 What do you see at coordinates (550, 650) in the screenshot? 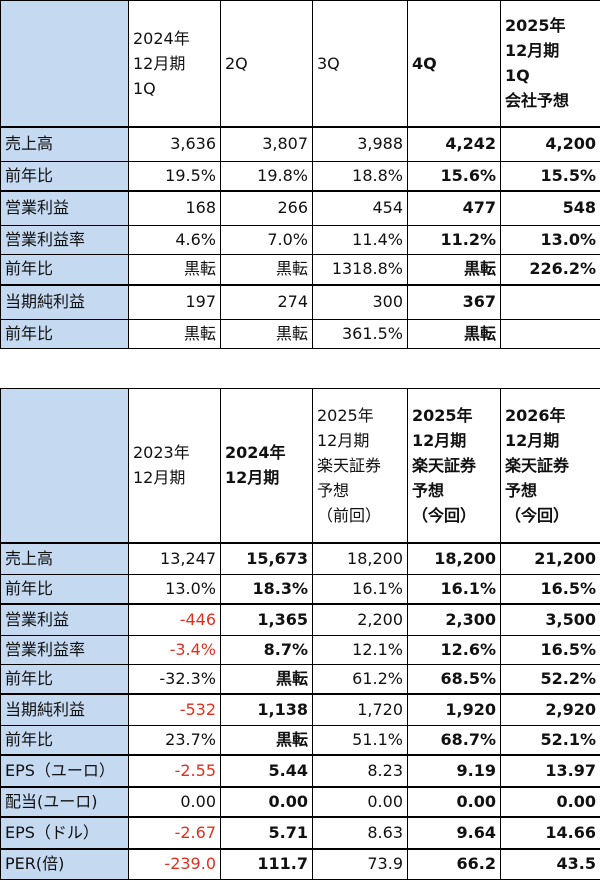
I see `table-cell: 16.5%` at bounding box center [550, 650].